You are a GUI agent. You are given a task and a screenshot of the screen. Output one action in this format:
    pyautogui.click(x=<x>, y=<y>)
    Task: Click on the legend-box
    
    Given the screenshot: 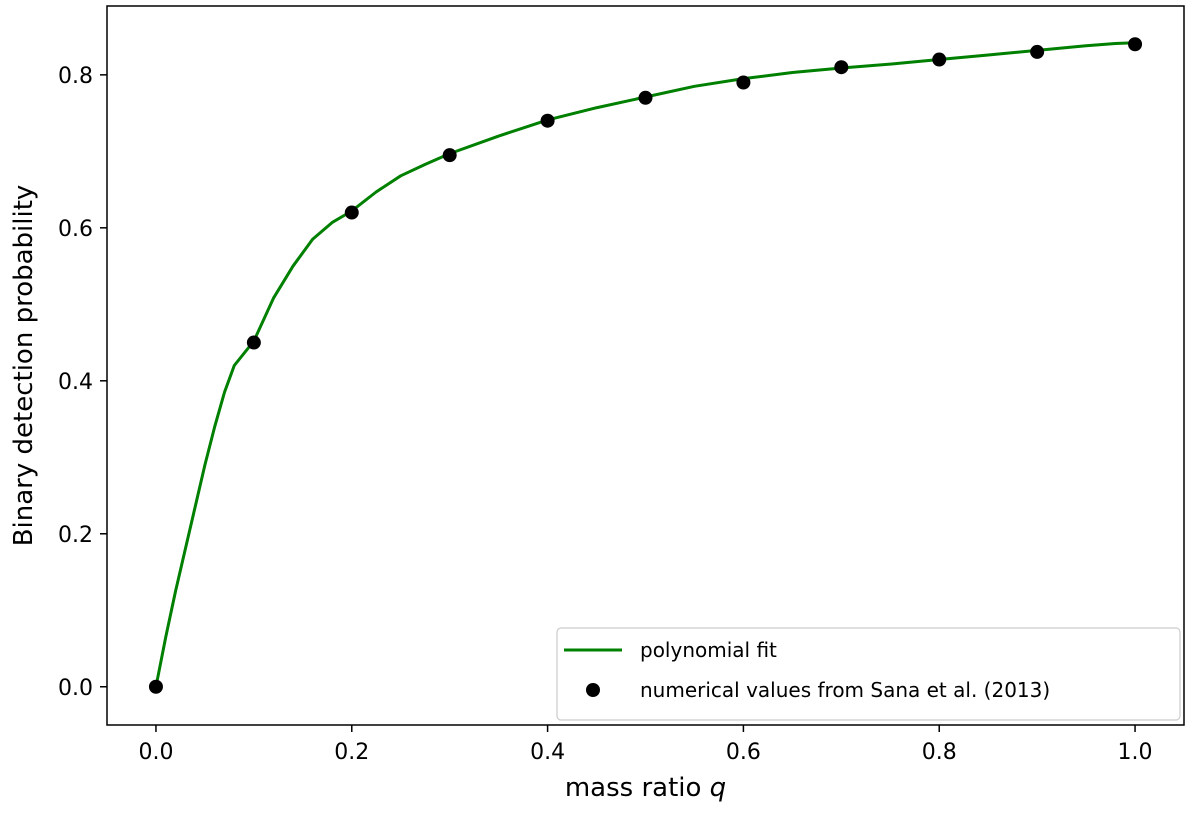 What is the action you would take?
    pyautogui.click(x=868, y=674)
    